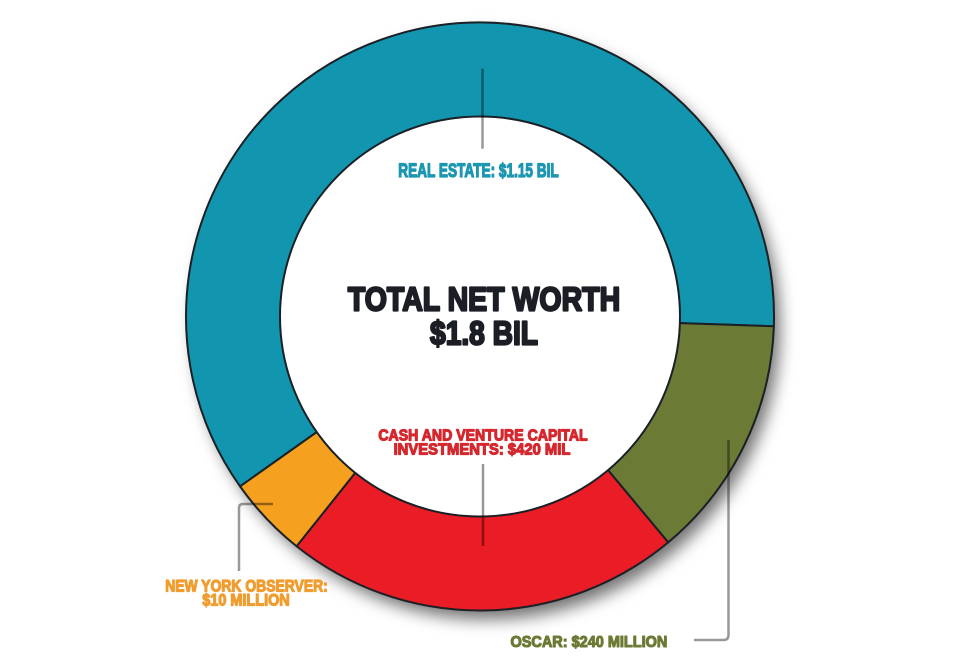 The image size is (960, 671). What do you see at coordinates (588, 642) in the screenshot?
I see `svg-text: OSCAR: $240 MILLION` at bounding box center [588, 642].